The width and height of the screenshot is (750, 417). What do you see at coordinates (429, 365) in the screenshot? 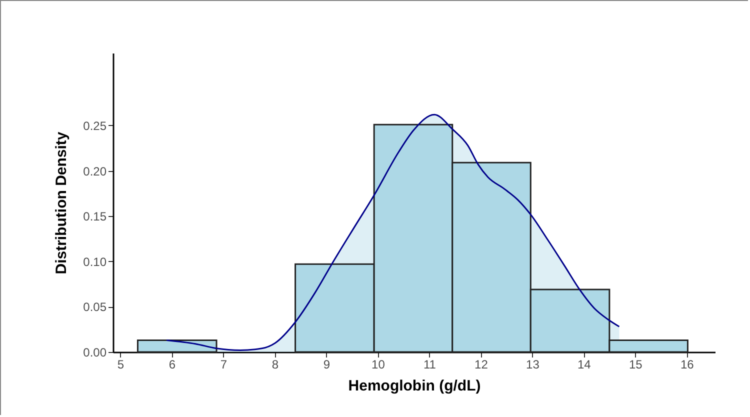
I see `x-tick-label: 11` at bounding box center [429, 365].